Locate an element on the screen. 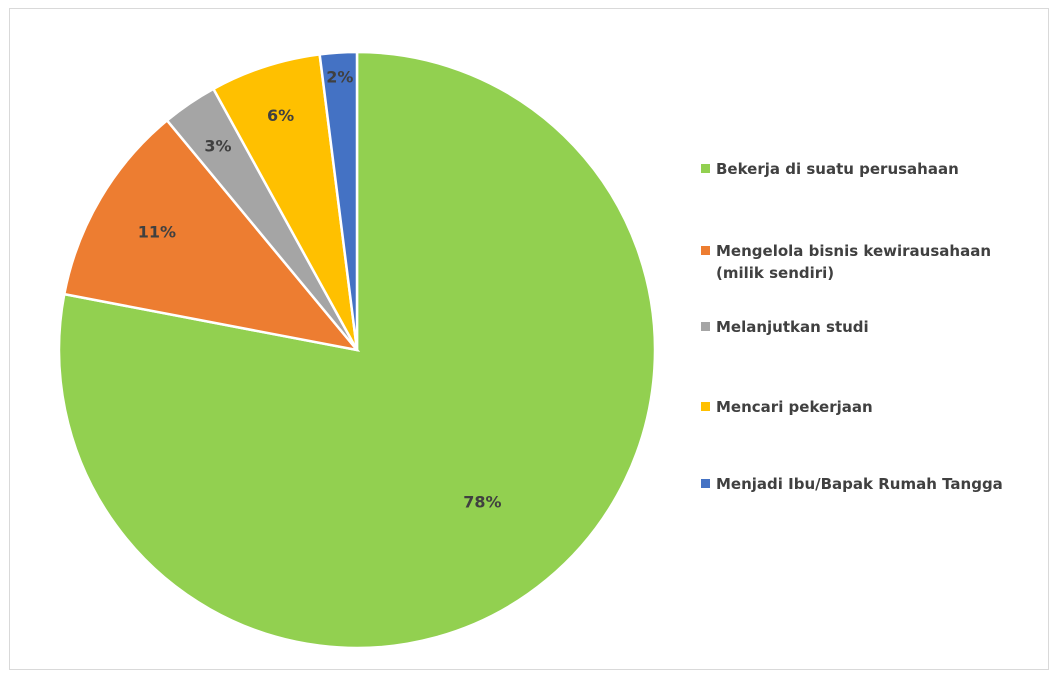 The height and width of the screenshot is (678, 1059). data-label-2: 11% is located at coordinates (157, 232).